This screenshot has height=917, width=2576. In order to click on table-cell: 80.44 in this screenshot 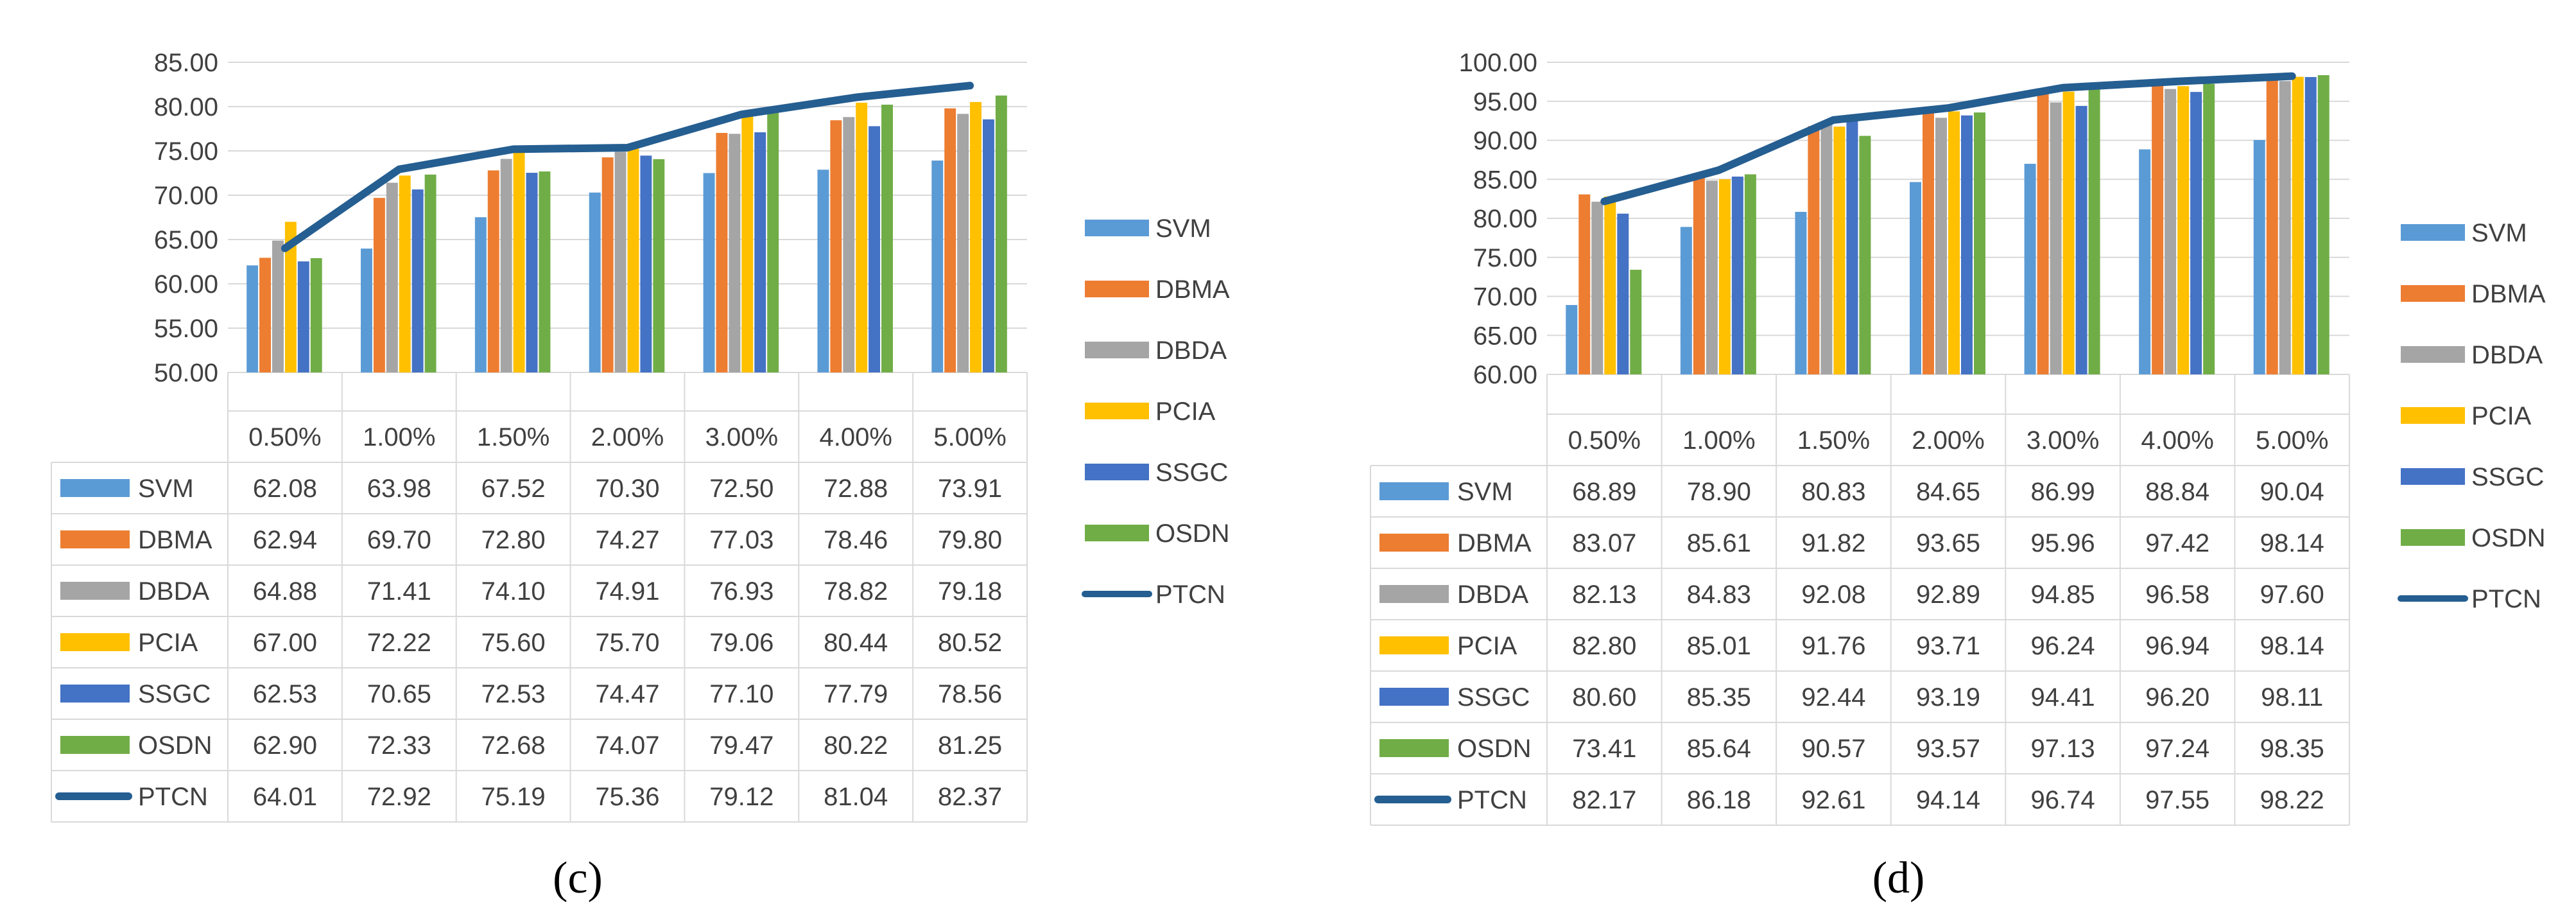, I will do `click(856, 643)`.